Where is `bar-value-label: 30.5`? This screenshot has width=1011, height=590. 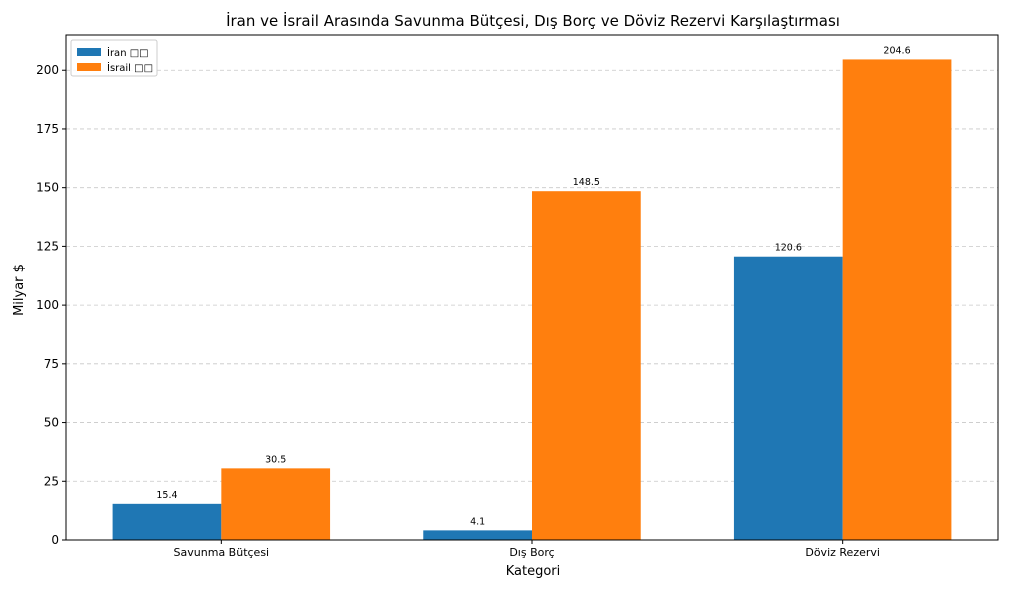
bar-value-label: 30.5 is located at coordinates (275, 459).